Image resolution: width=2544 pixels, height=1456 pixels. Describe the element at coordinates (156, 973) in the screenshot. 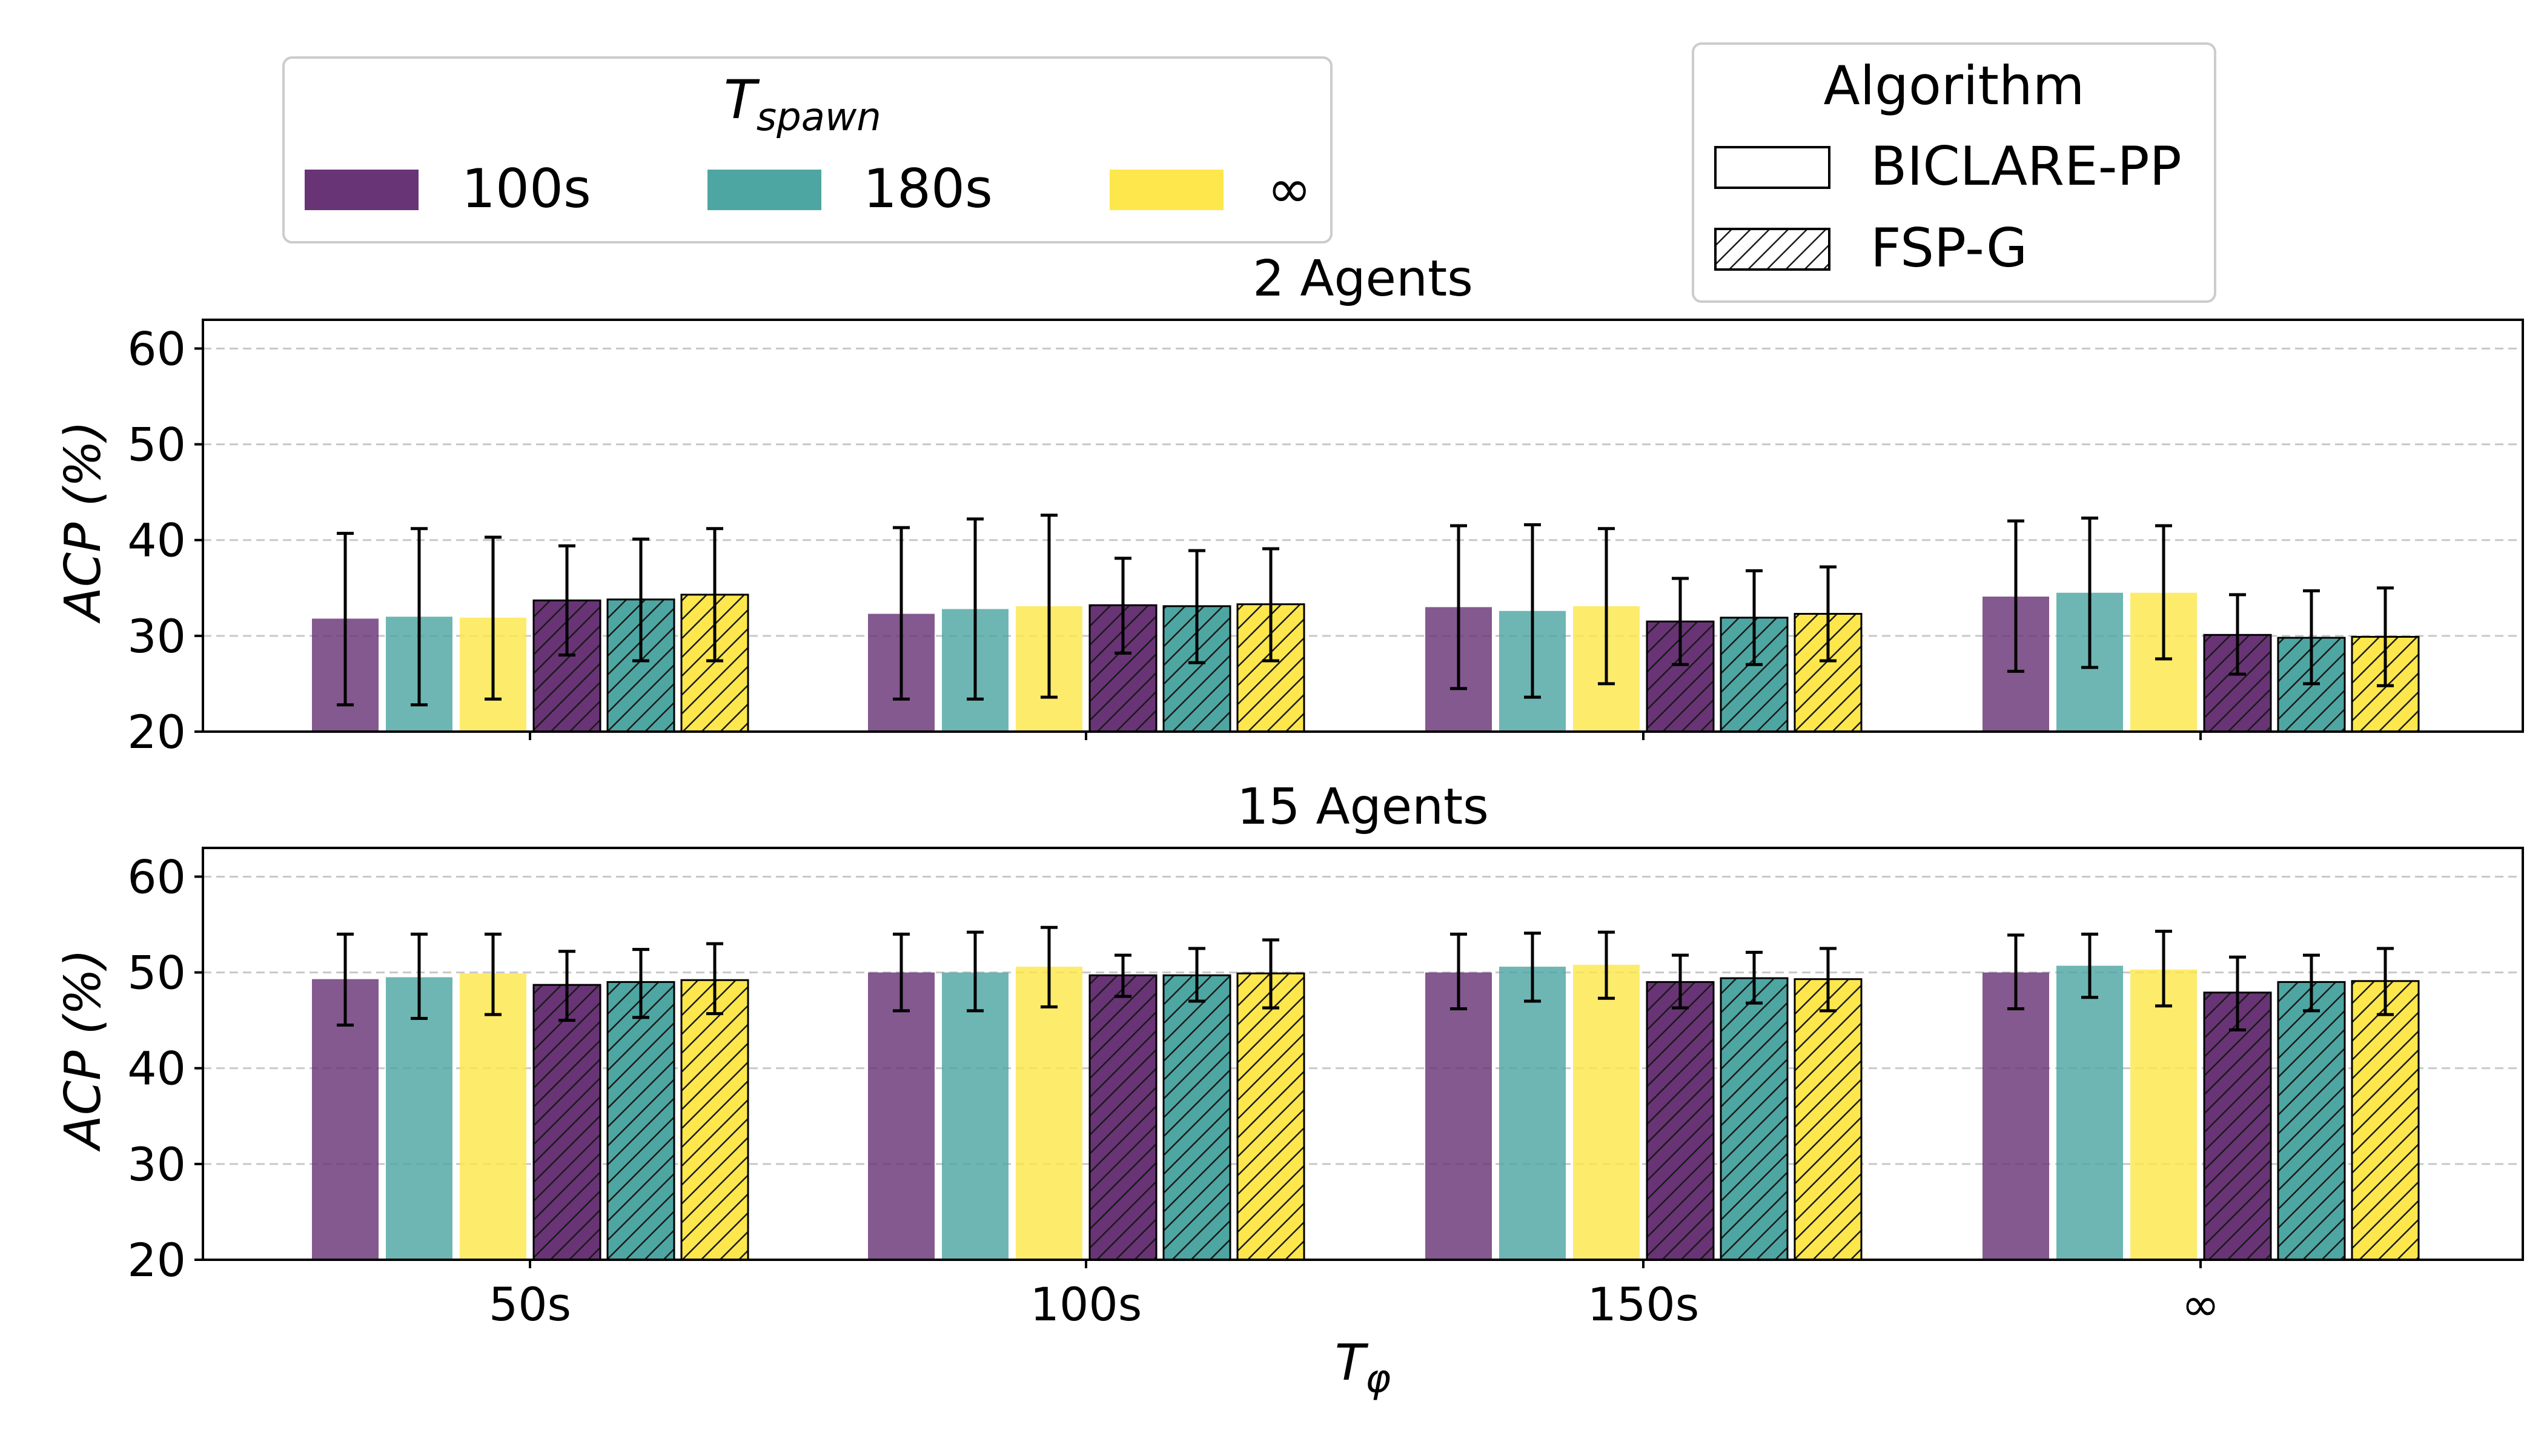

I see `y-tick-label: 50` at that location.